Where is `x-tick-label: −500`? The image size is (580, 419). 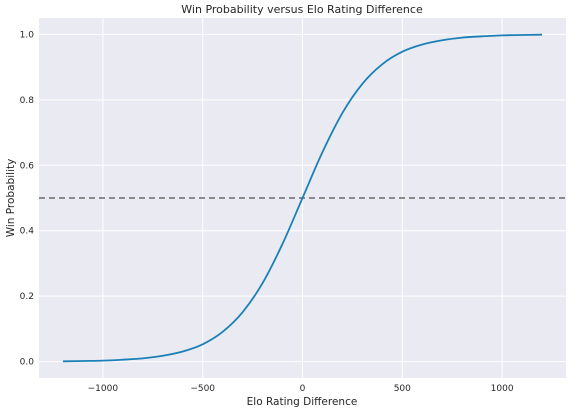
x-tick-label: −500 is located at coordinates (202, 389).